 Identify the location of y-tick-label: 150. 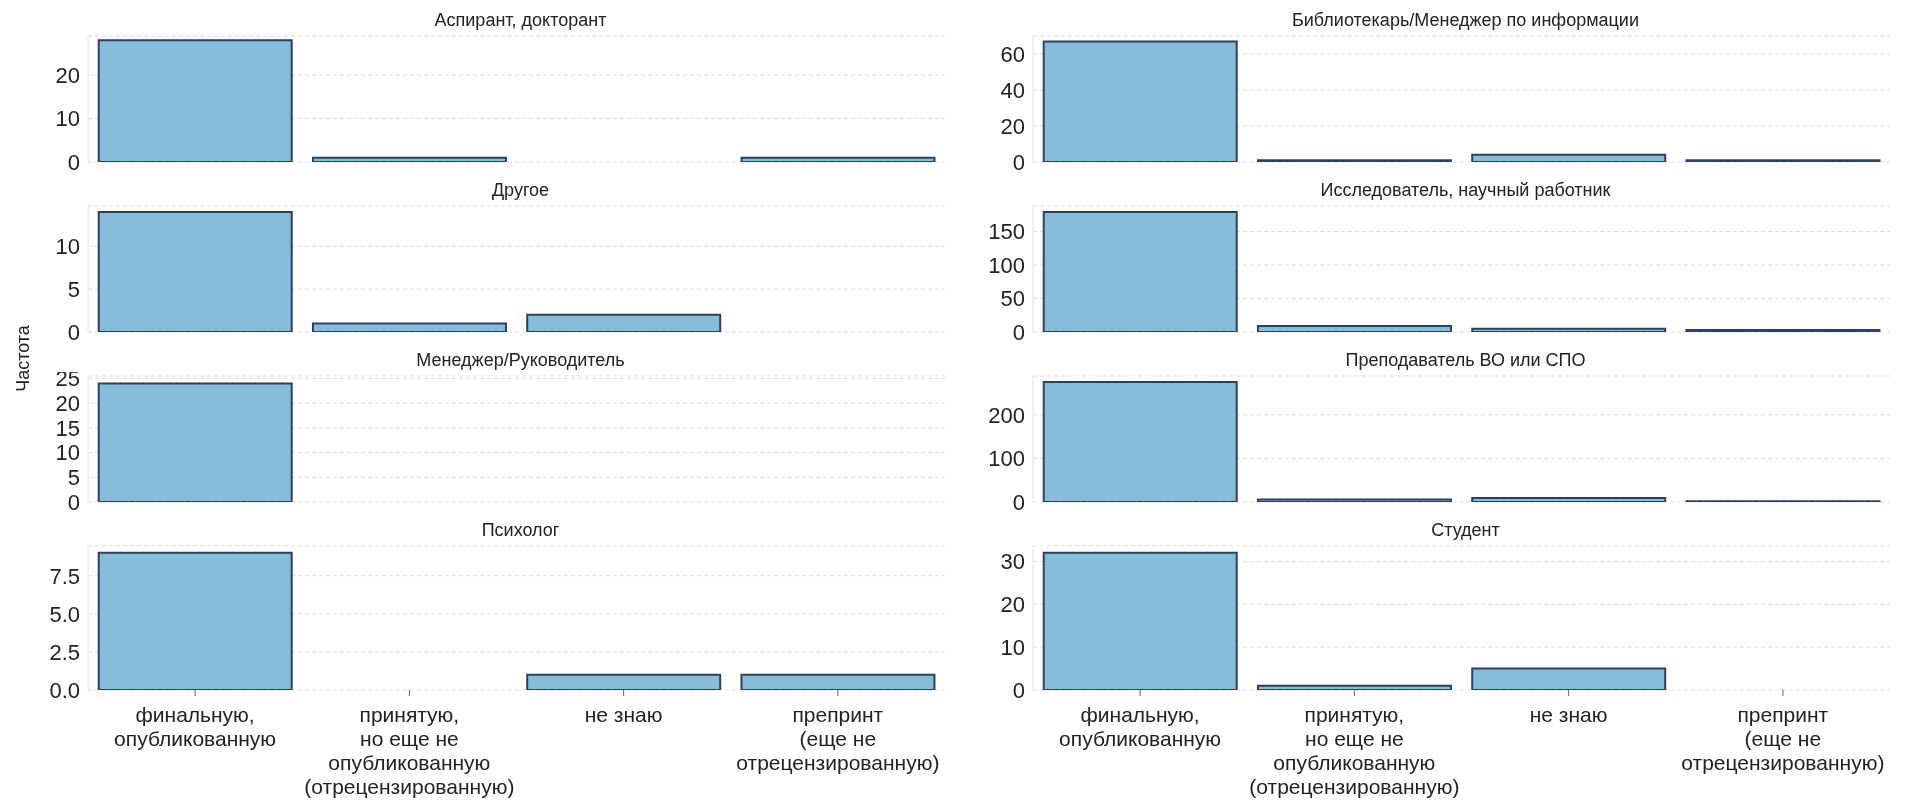
(1006, 232).